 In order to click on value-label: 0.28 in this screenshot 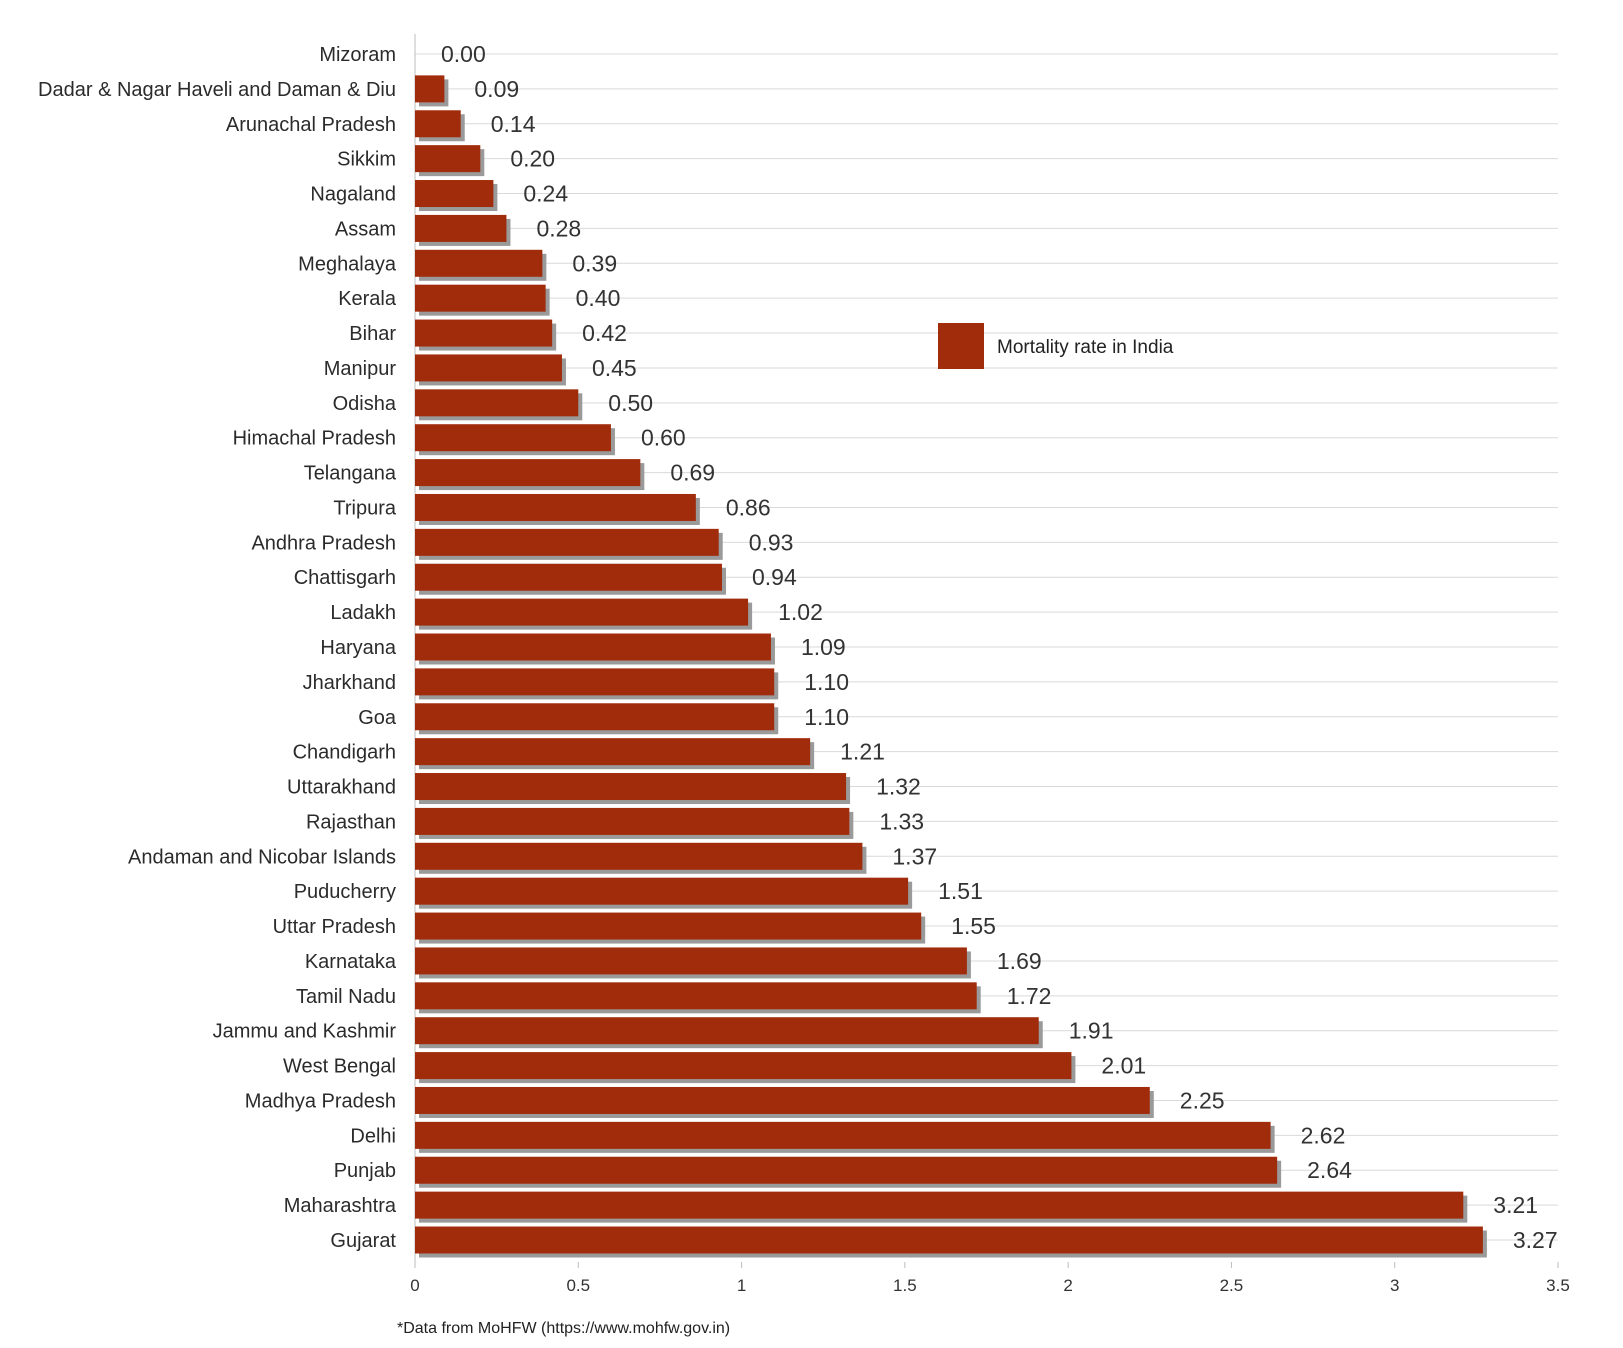, I will do `click(558, 228)`.